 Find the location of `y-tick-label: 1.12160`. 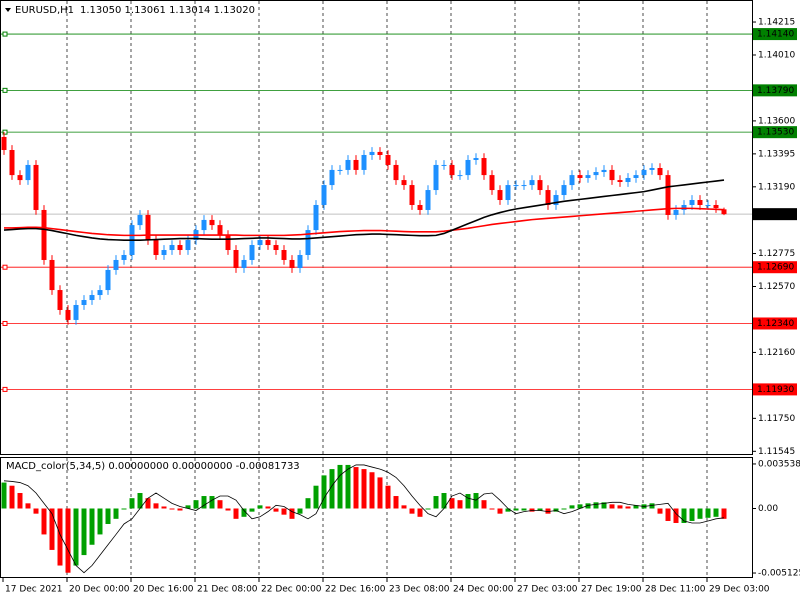

y-tick-label: 1.12160 is located at coordinates (776, 353).